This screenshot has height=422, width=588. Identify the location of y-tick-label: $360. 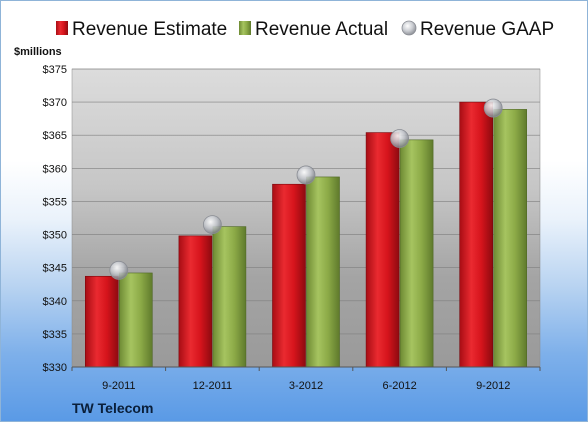
(55, 169).